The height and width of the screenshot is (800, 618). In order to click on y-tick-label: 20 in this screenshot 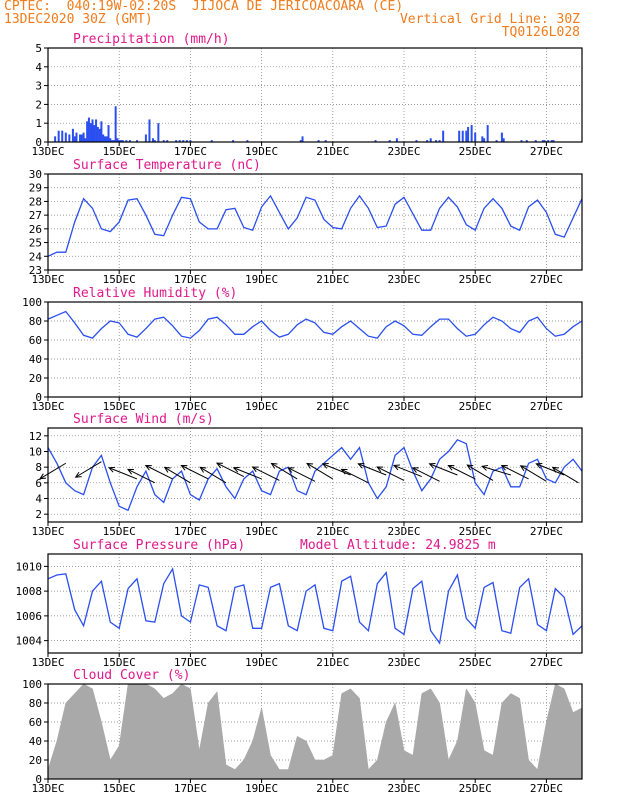, I will do `click(35, 378)`.